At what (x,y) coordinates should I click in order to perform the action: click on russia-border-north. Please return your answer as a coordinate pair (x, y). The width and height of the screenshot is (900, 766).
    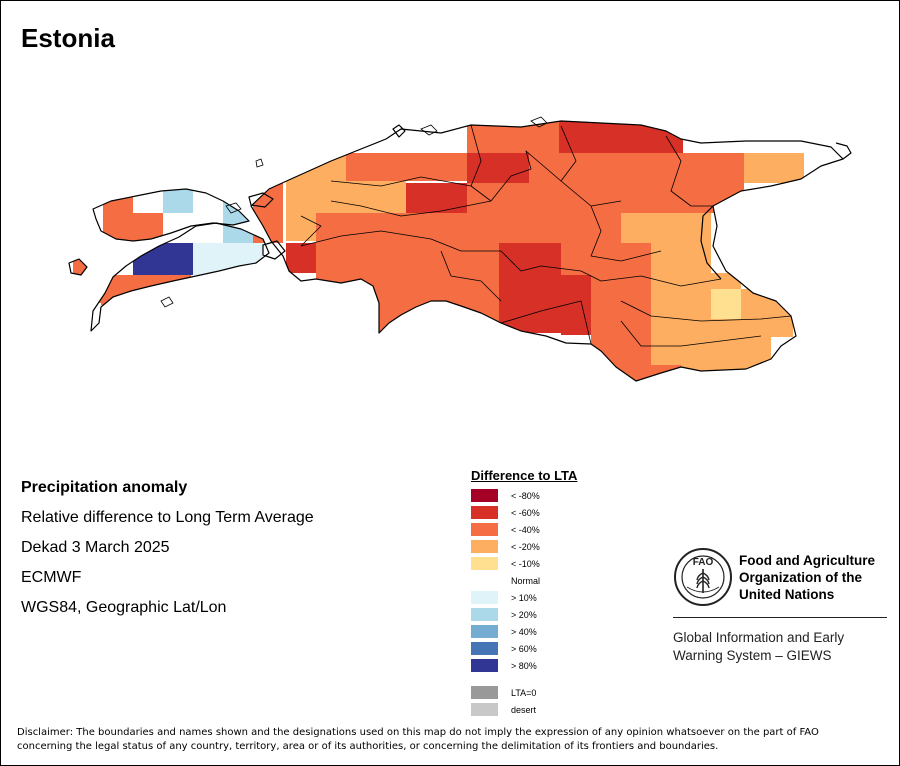
    Looking at the image, I should click on (843, 151).